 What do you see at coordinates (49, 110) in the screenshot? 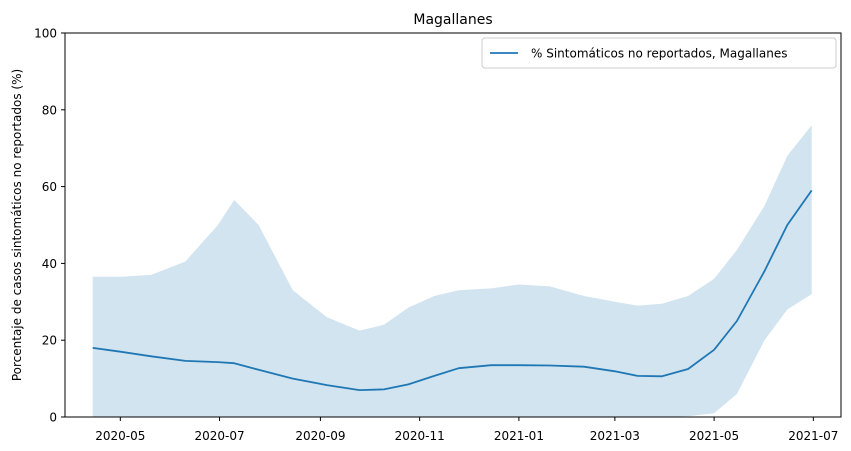
I see `y-tick-label: 80` at bounding box center [49, 110].